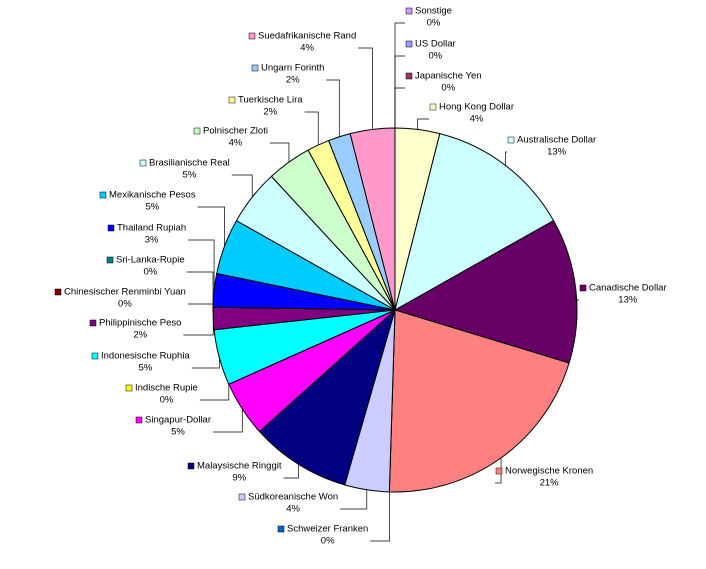  I want to click on slice-label: Canadische Dollar, so click(628, 288).